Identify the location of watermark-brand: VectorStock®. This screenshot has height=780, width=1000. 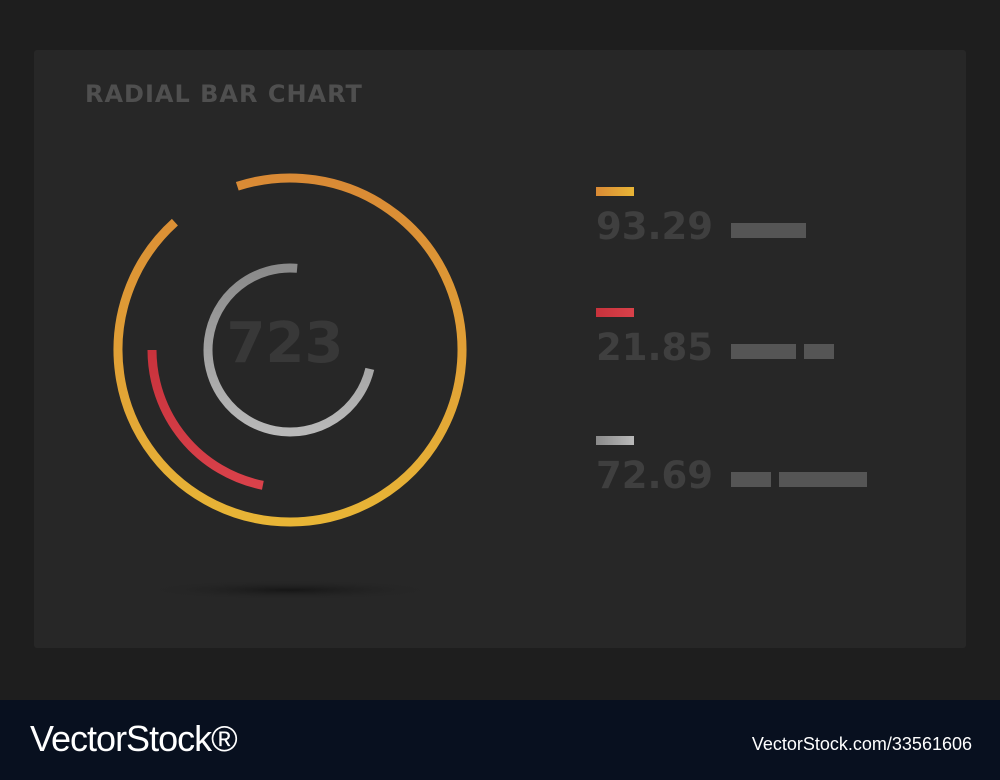
(134, 738).